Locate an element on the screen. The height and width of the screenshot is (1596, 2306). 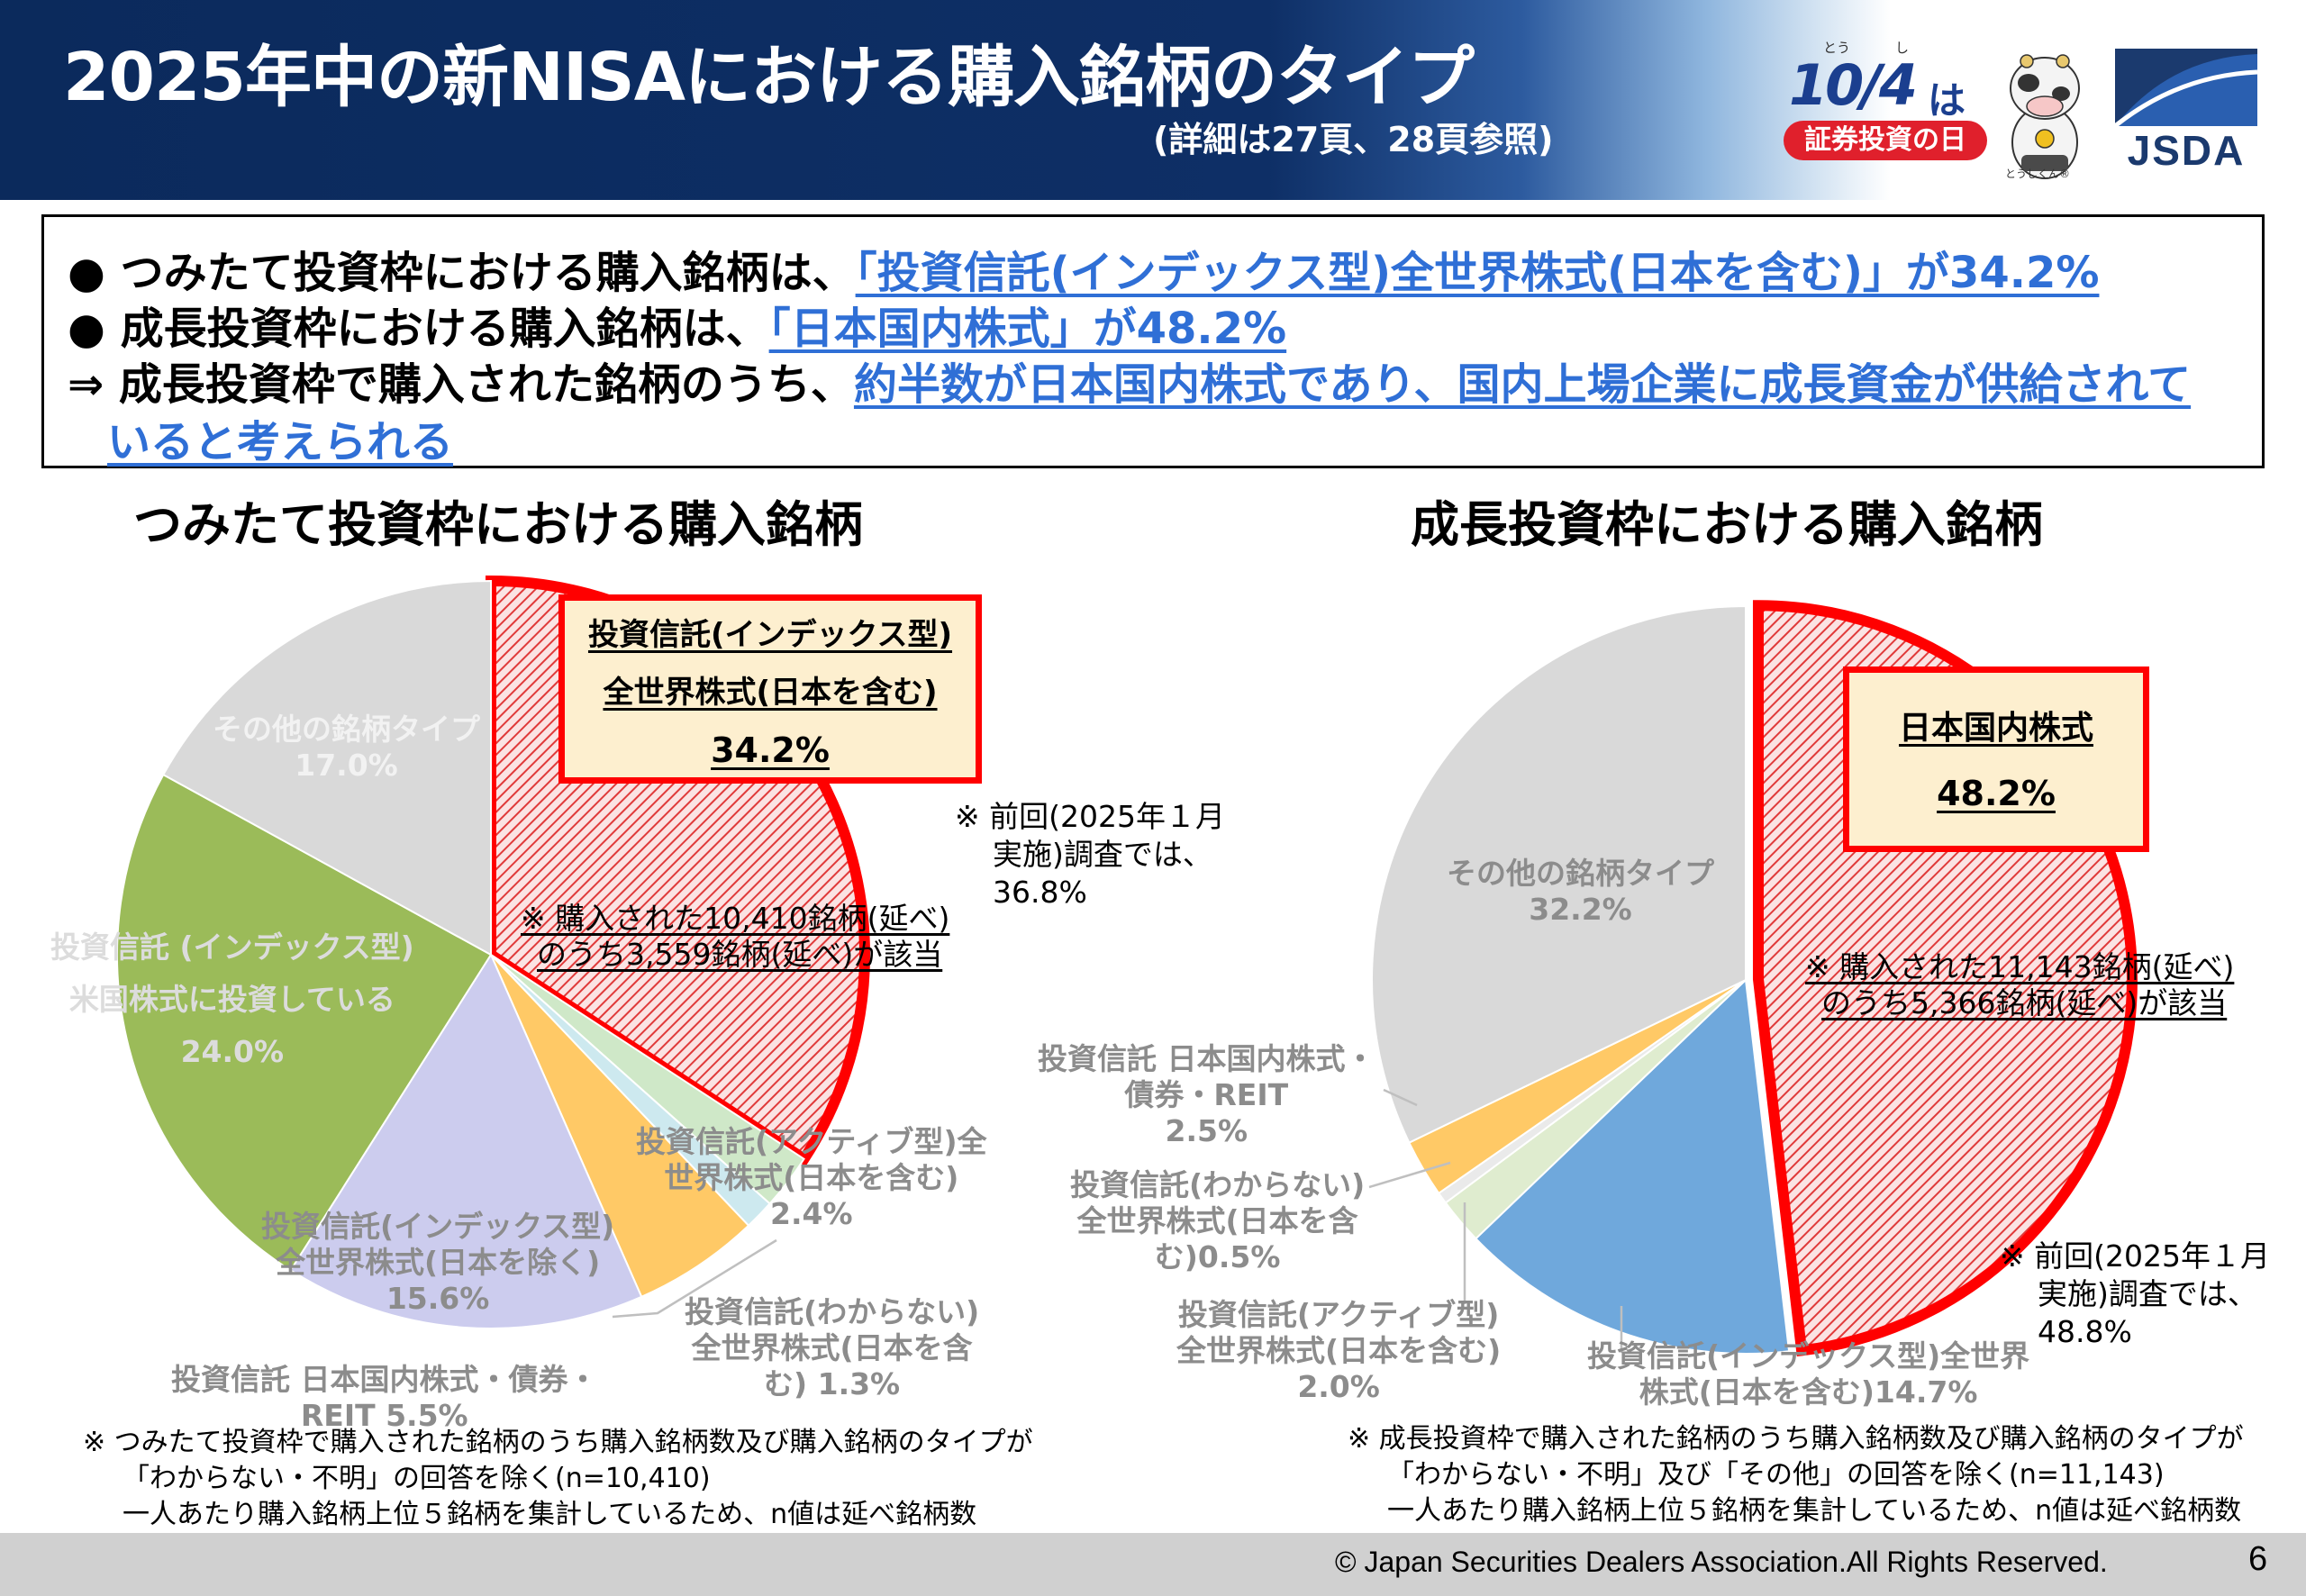
pie-growth-highlight-outline is located at coordinates (1945, 978).